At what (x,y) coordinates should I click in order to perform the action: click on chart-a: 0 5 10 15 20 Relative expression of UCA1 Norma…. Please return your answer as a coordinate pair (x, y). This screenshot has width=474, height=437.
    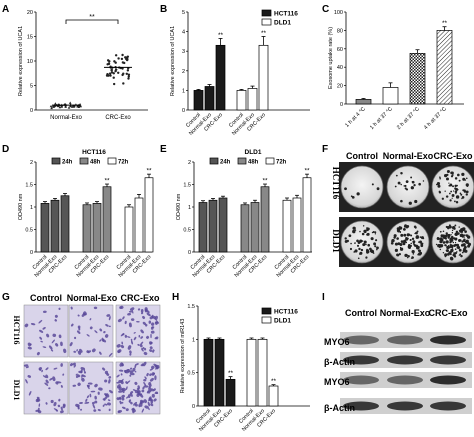
    Looking at the image, I should click on (83, 65).